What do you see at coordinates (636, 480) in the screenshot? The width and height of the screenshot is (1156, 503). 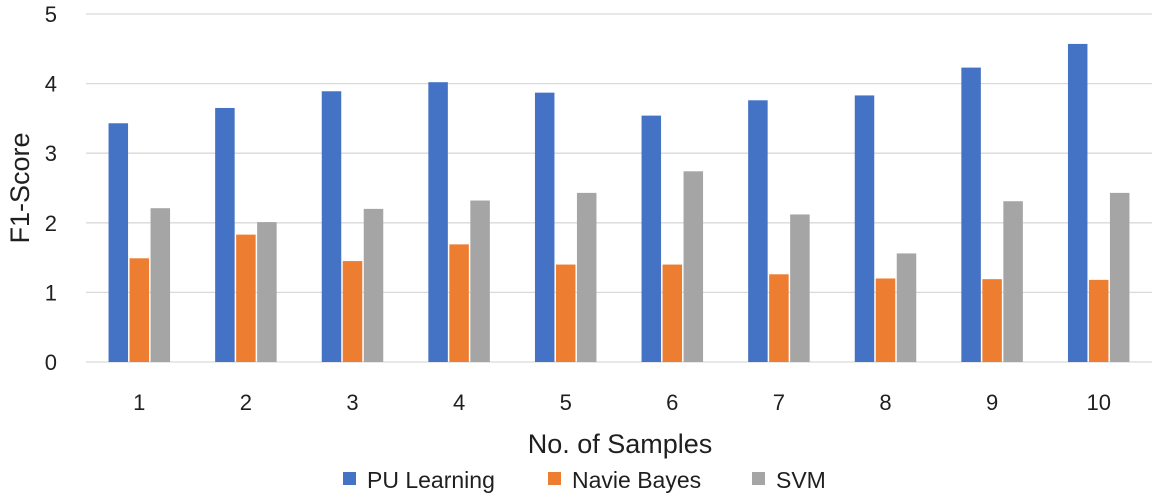 I see `legend-label: Navie Bayes` at bounding box center [636, 480].